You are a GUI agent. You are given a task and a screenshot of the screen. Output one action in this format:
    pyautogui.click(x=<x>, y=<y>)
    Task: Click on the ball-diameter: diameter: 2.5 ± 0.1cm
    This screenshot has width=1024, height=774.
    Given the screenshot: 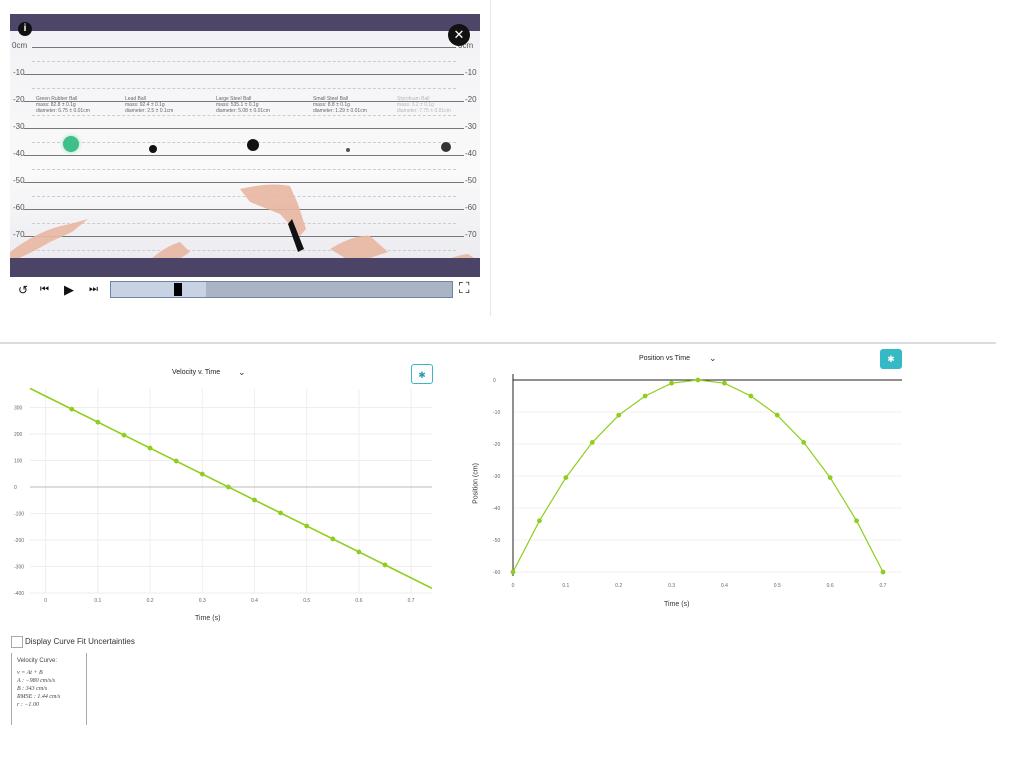 What is the action you would take?
    pyautogui.click(x=149, y=111)
    